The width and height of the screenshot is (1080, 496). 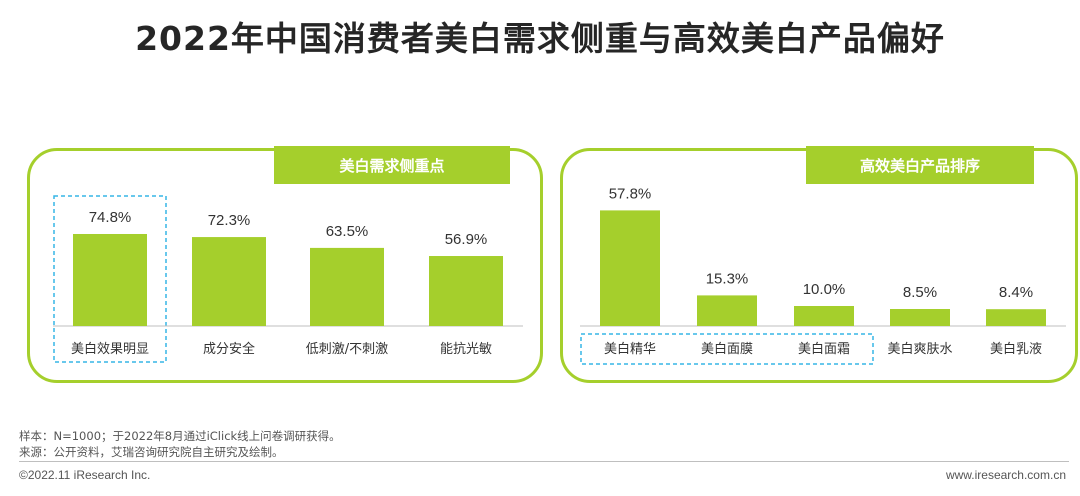 What do you see at coordinates (466, 239) in the screenshot?
I see `demand-value-label: 56.9%` at bounding box center [466, 239].